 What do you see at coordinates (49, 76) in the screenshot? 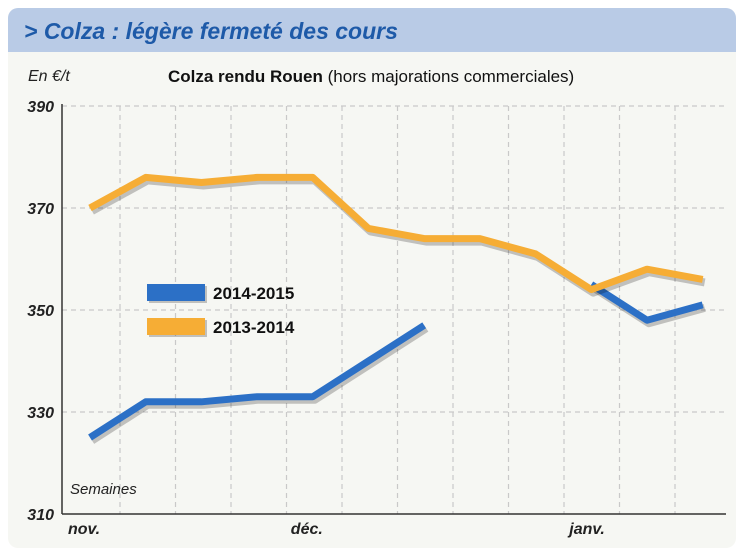
I see `y-axis-unit: En €/t` at bounding box center [49, 76].